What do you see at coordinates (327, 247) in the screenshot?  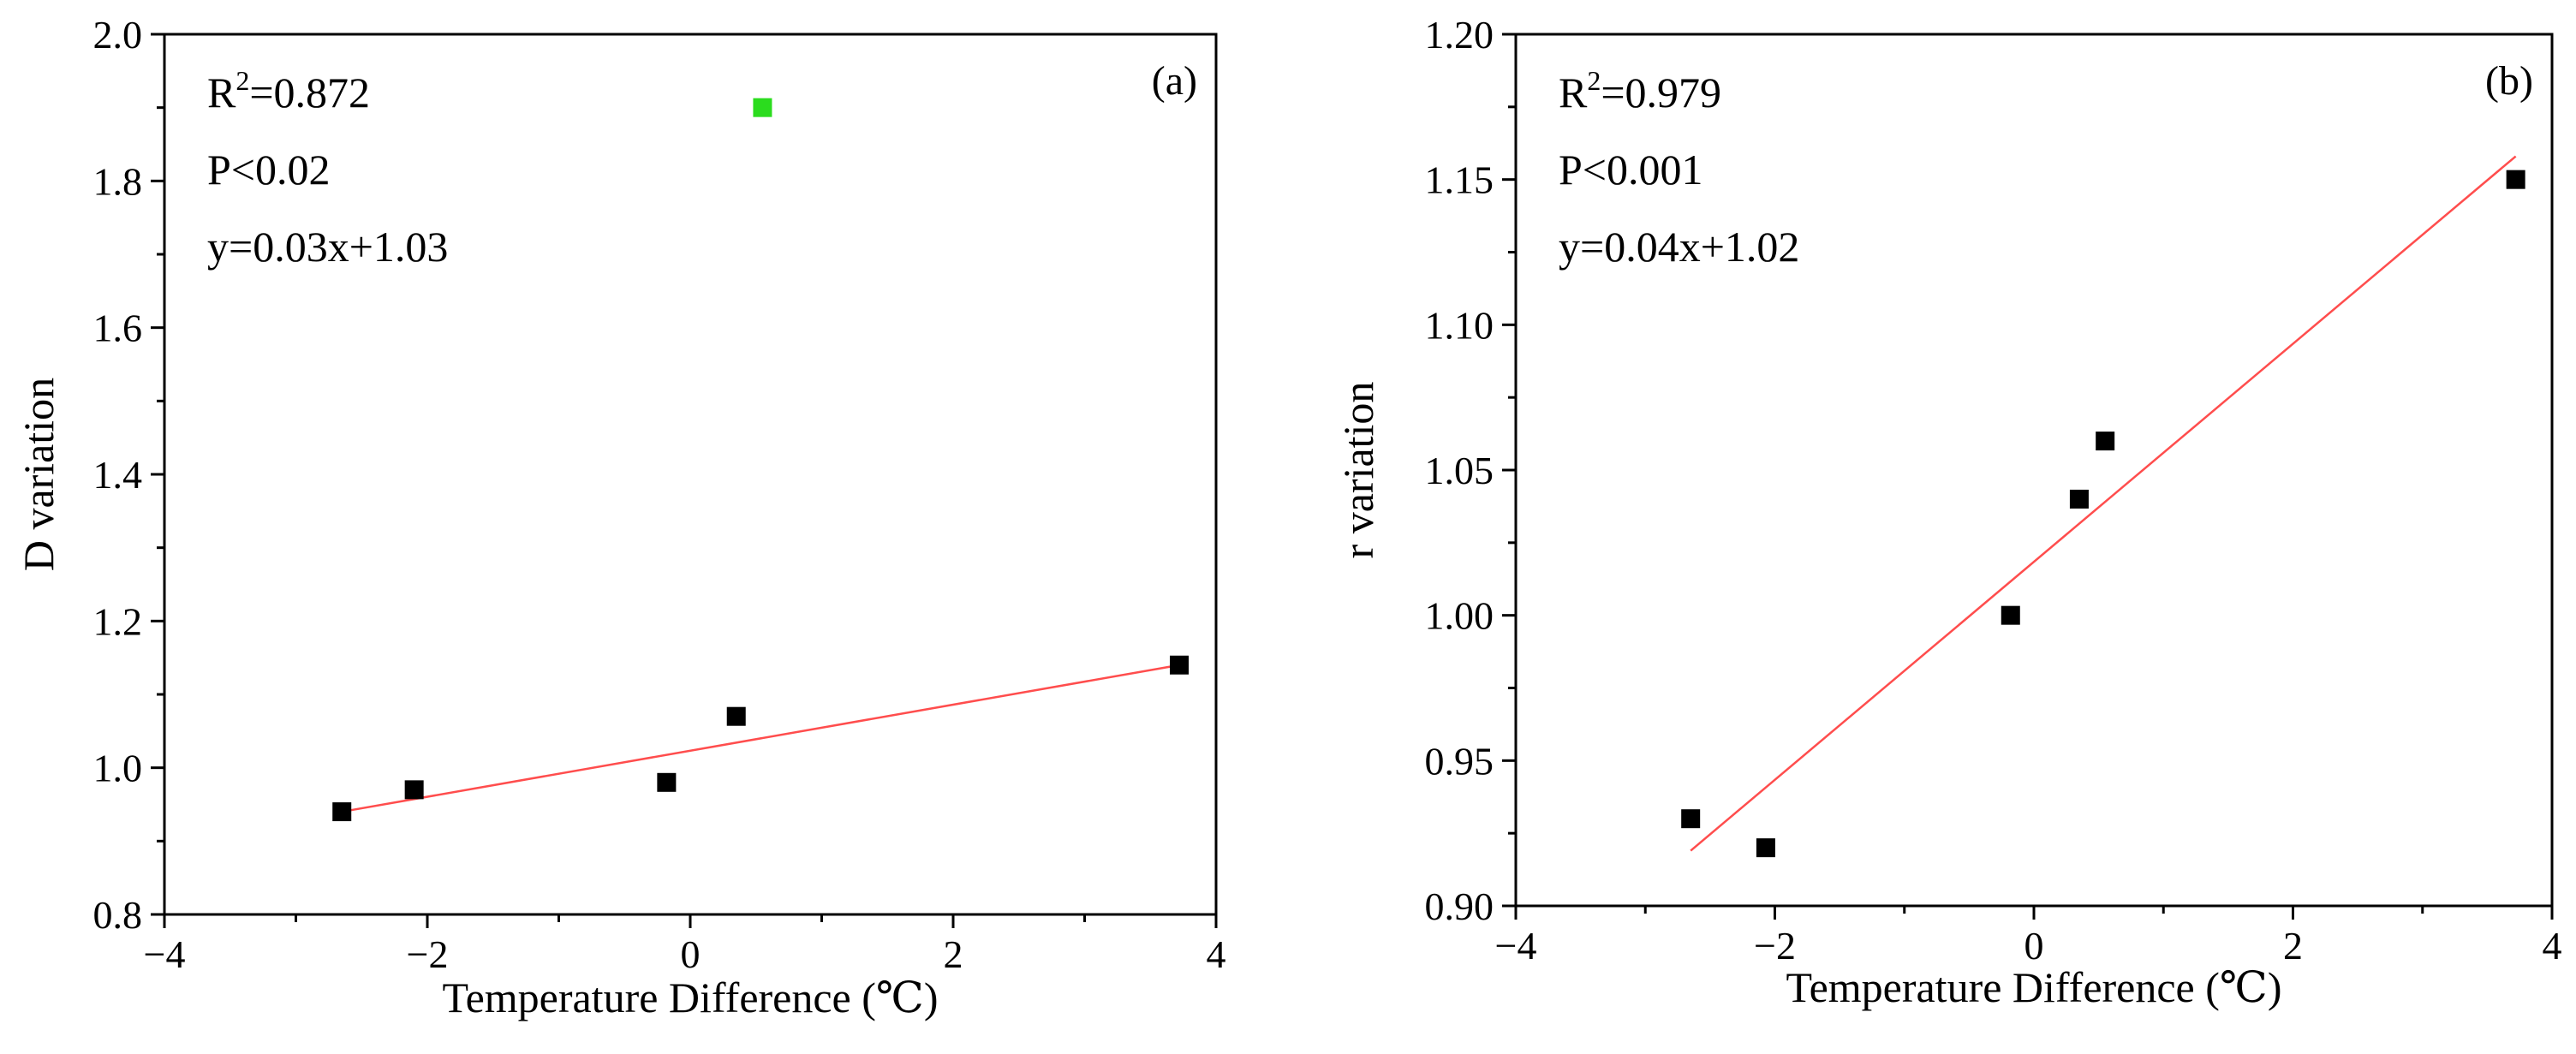 I see `regression-equation: y=0.03x+1.03` at bounding box center [327, 247].